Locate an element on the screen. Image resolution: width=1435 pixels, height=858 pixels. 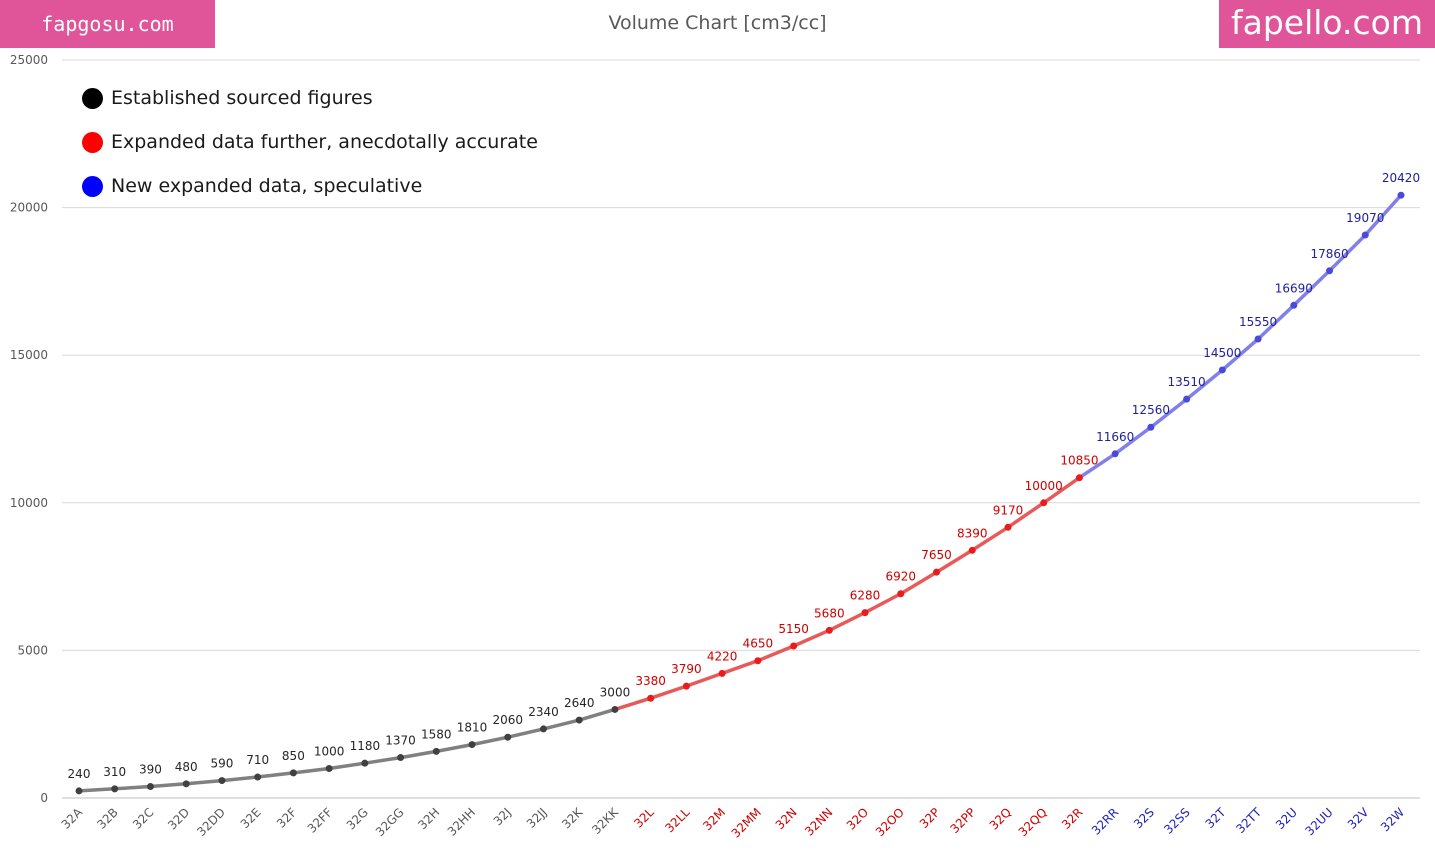
y-tick-label: 10000 is located at coordinates (29, 503).